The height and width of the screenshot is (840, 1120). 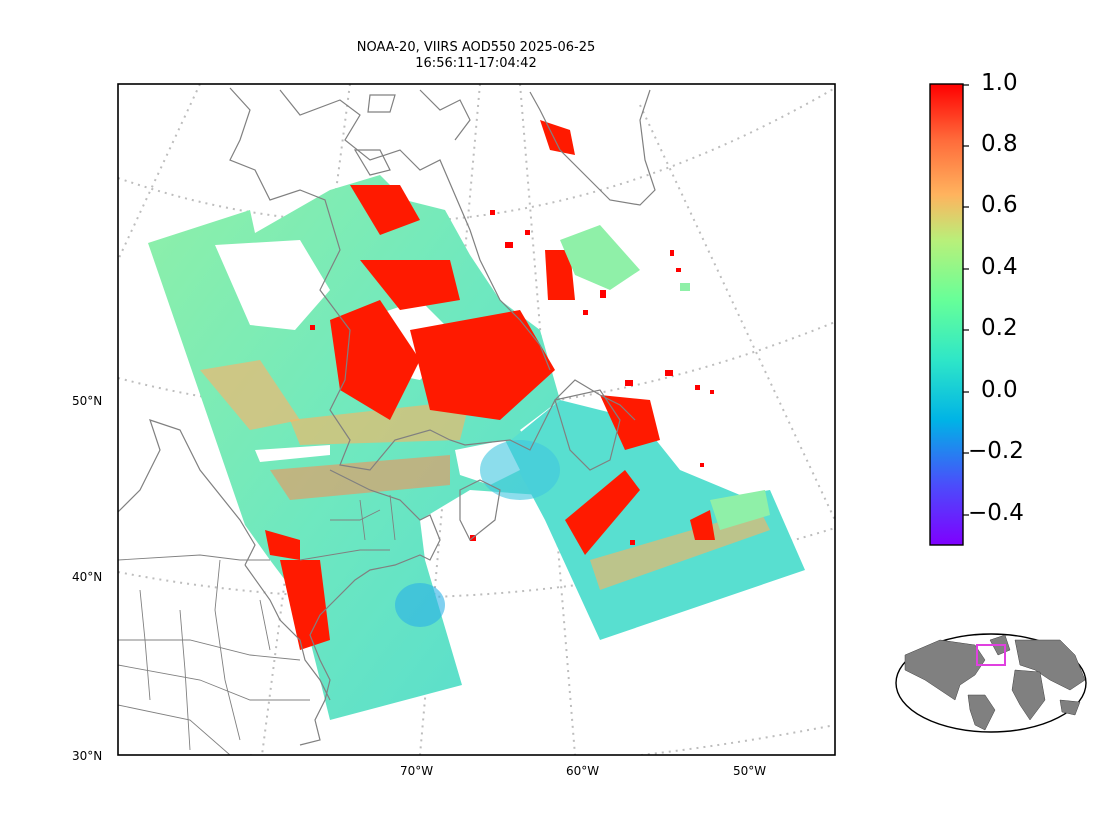 What do you see at coordinates (999, 205) in the screenshot?
I see `colorbar-tick-0.6: 0.6` at bounding box center [999, 205].